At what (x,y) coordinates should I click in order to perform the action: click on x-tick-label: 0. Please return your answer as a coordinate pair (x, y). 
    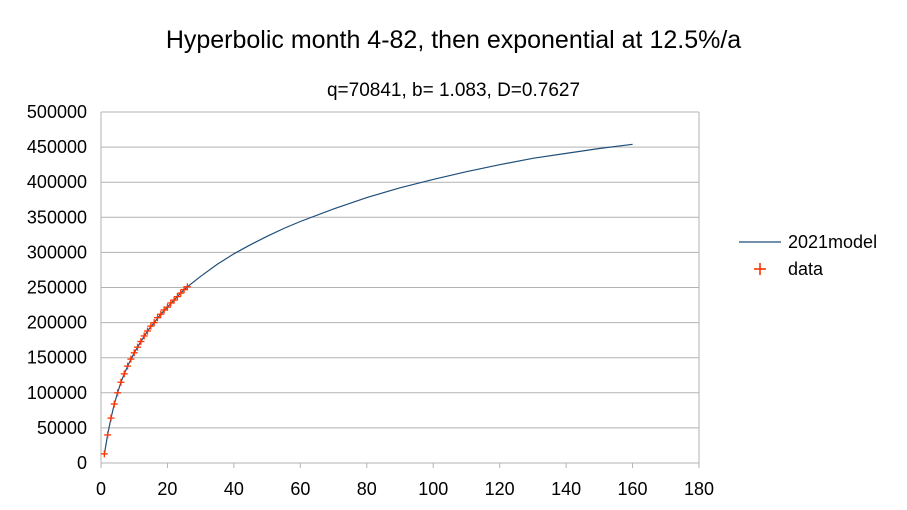
    Looking at the image, I should click on (101, 489).